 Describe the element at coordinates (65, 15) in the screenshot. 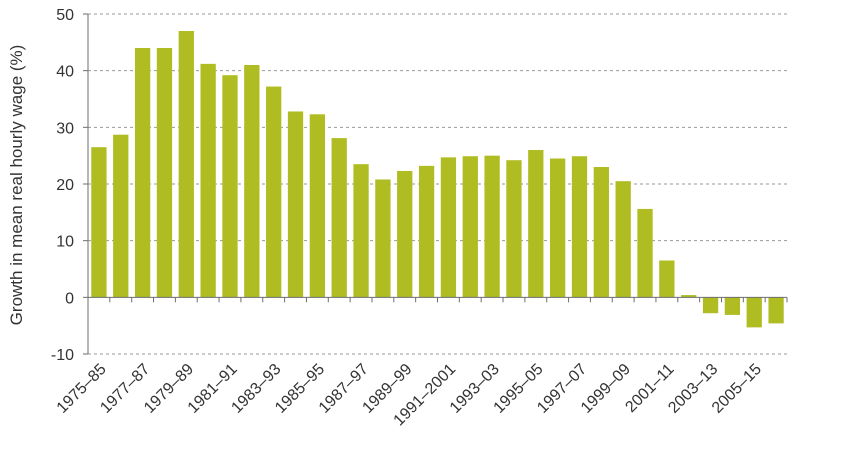

I see `y-tick-label: 50` at that location.